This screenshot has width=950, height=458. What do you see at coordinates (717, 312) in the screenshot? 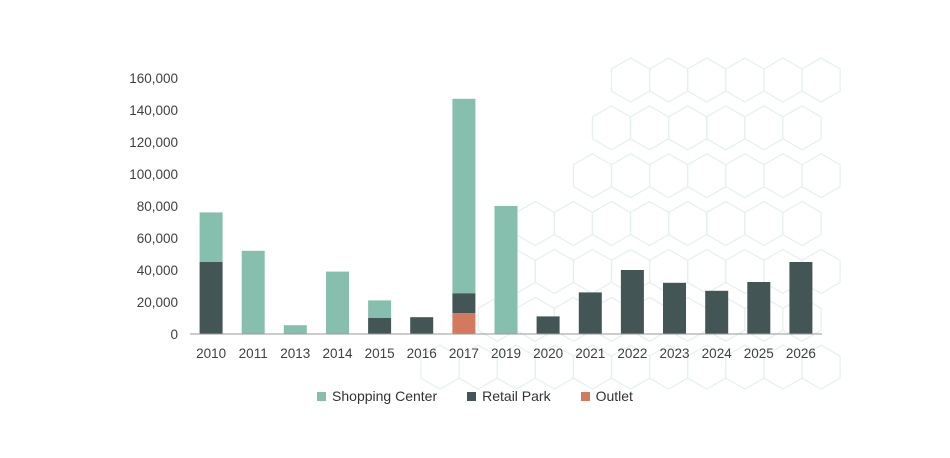
I see `bar-retail-park-2024` at bounding box center [717, 312].